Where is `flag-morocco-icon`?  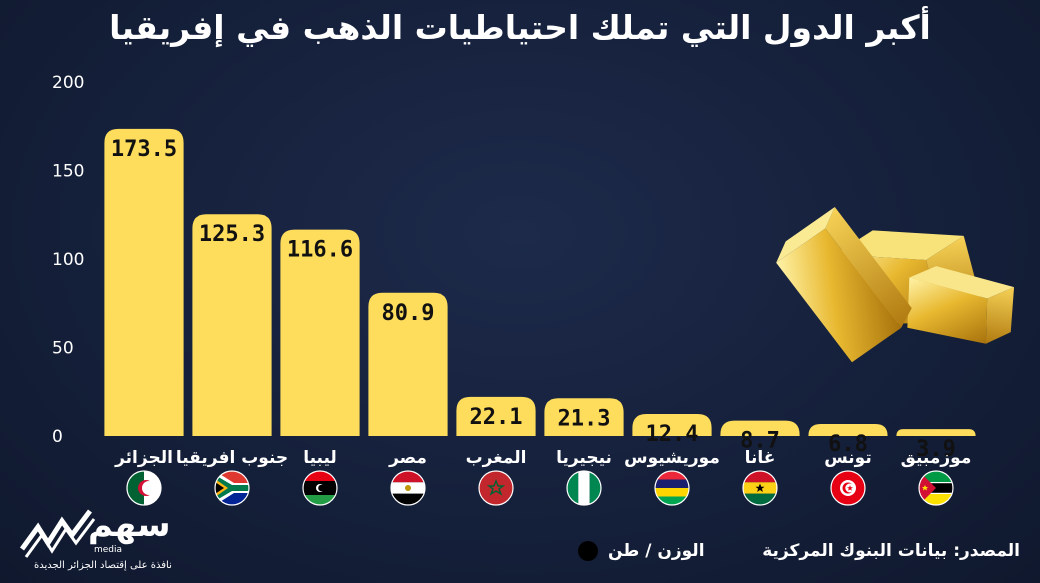
flag-morocco-icon is located at coordinates (496, 488).